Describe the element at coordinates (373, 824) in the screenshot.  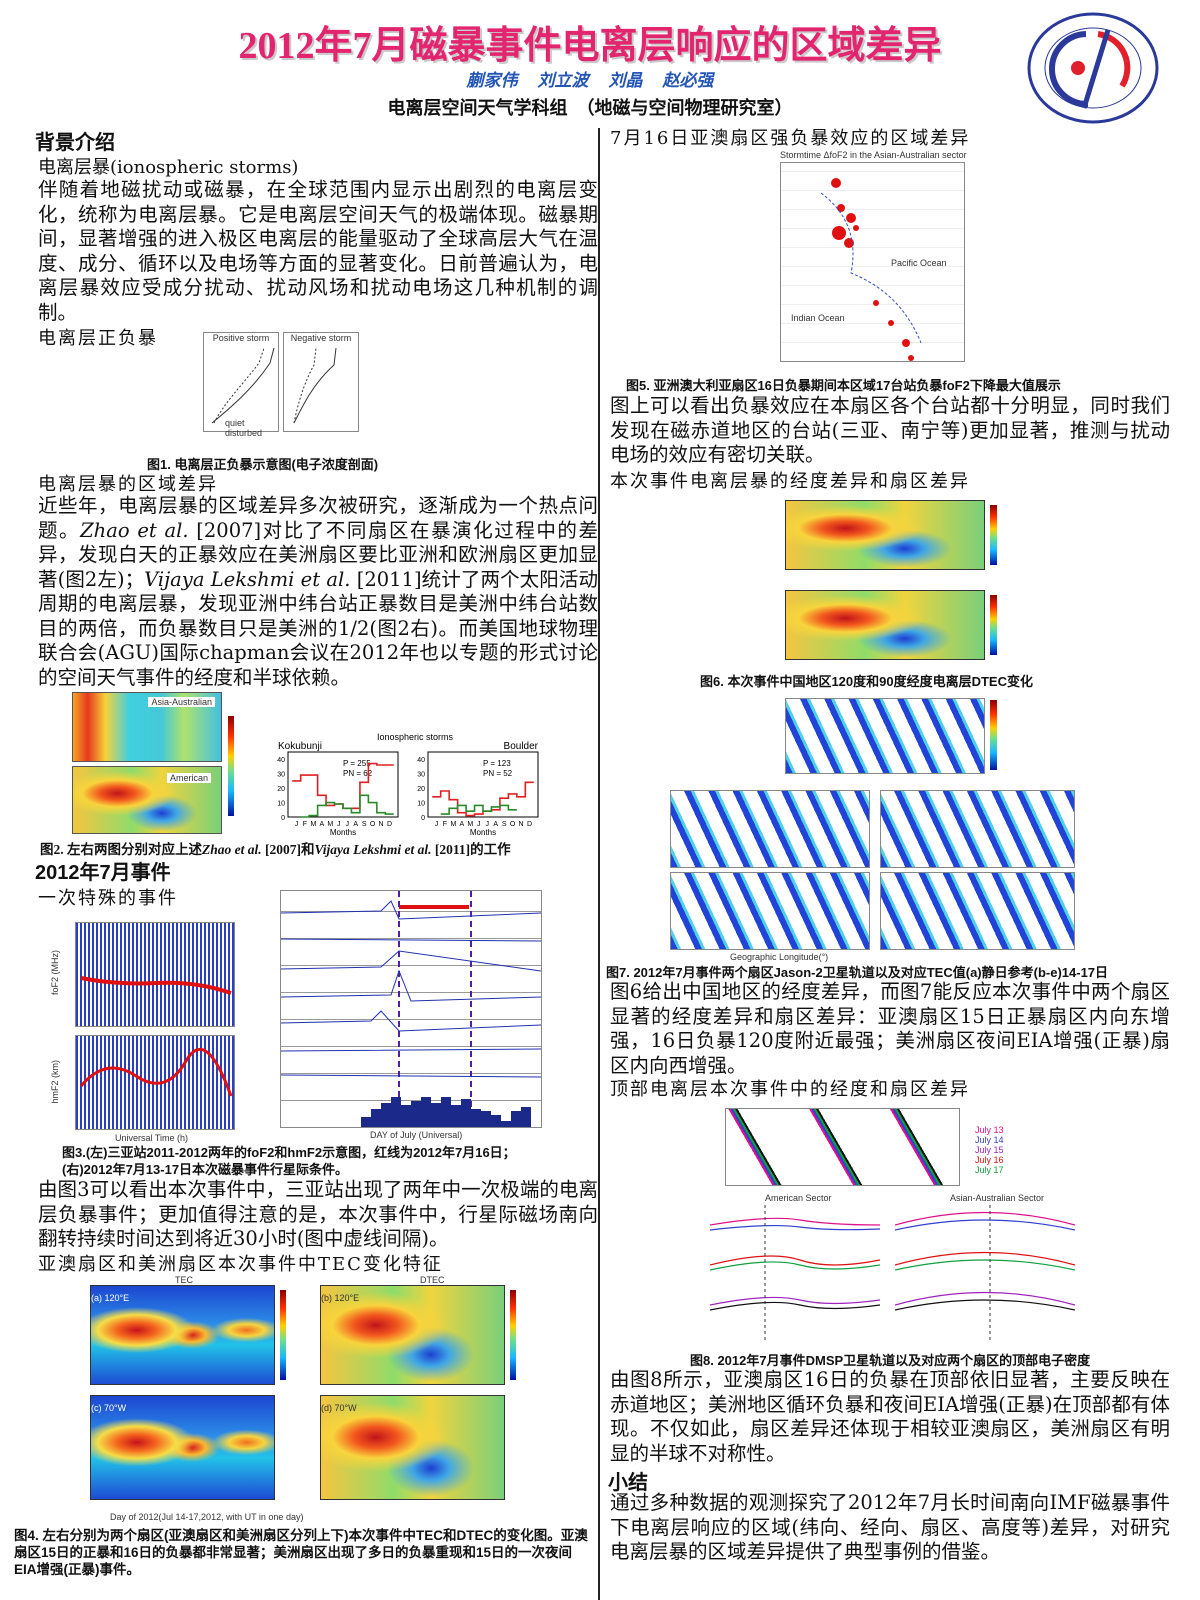
I see `x-tick-label: O` at that location.